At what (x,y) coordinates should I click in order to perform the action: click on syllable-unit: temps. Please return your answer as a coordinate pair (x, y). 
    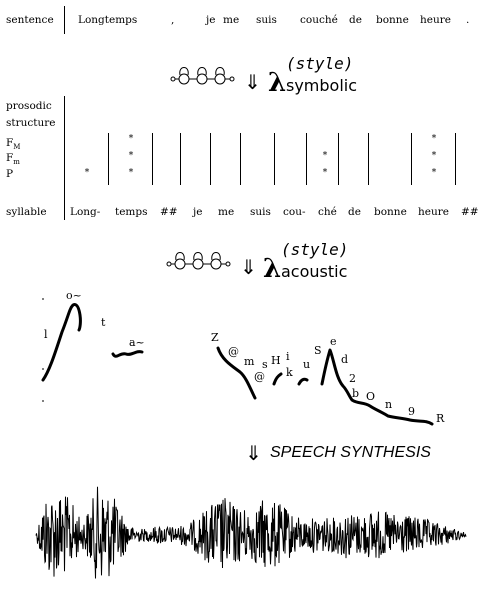
    Looking at the image, I should click on (131, 212).